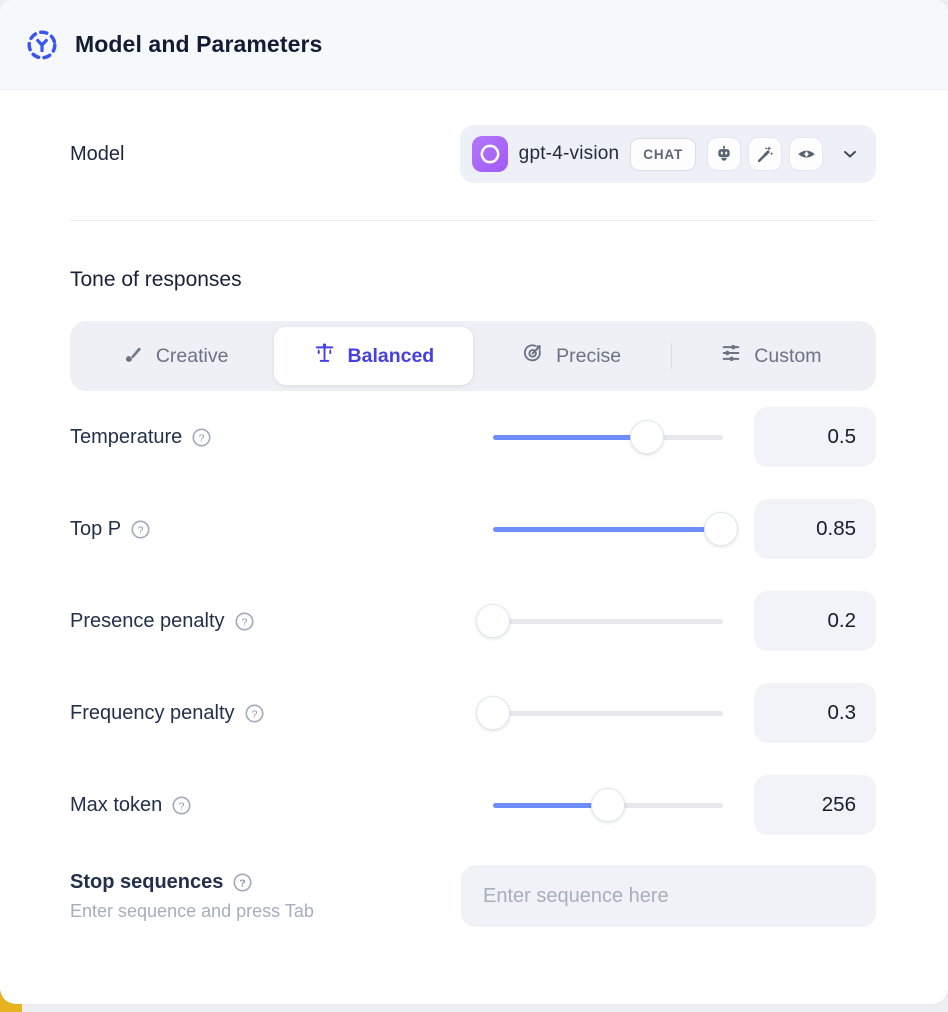  I want to click on tab-custom: Custom, so click(771, 356).